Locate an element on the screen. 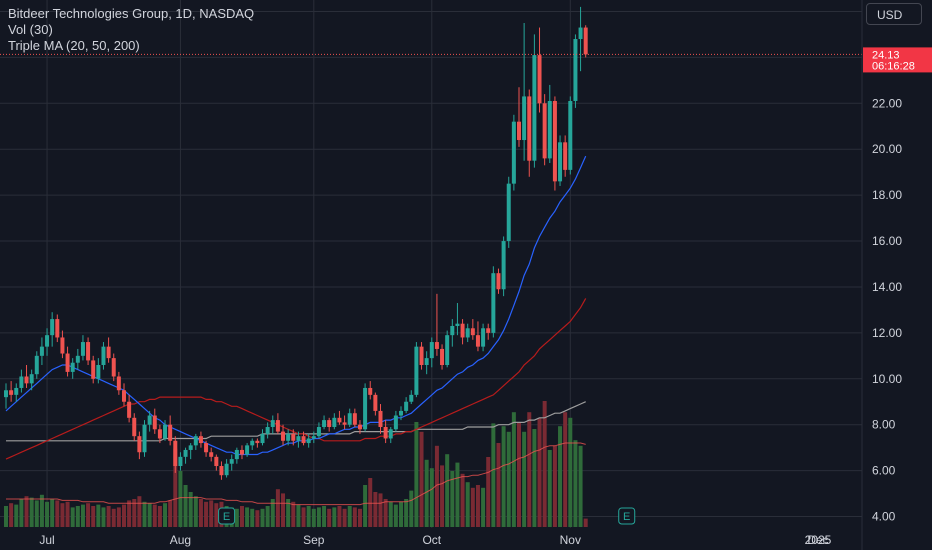  volume-bars is located at coordinates (296, 464).